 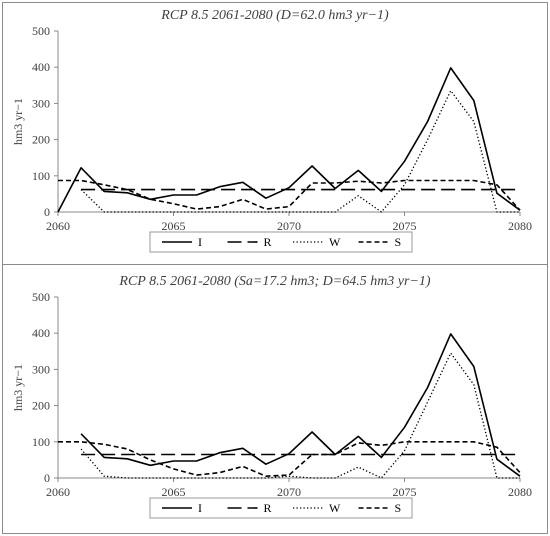 I want to click on chart-title: RCP 8.5 2061-2080 (D=62.0 hm3 yr−1), so click(x=274, y=15).